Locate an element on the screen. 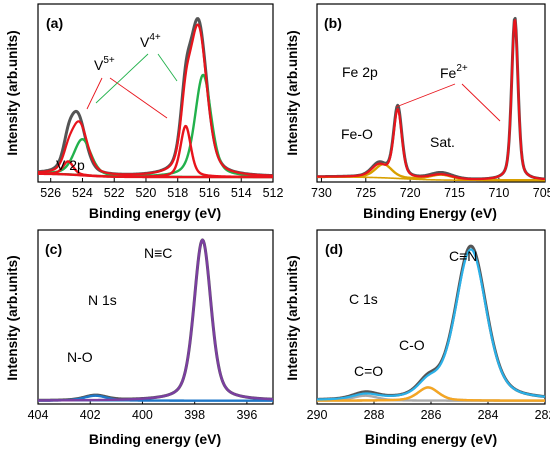  panel-a-x-ticks: 526 524 522 520 518 516 514 512 is located at coordinates (161, 189).